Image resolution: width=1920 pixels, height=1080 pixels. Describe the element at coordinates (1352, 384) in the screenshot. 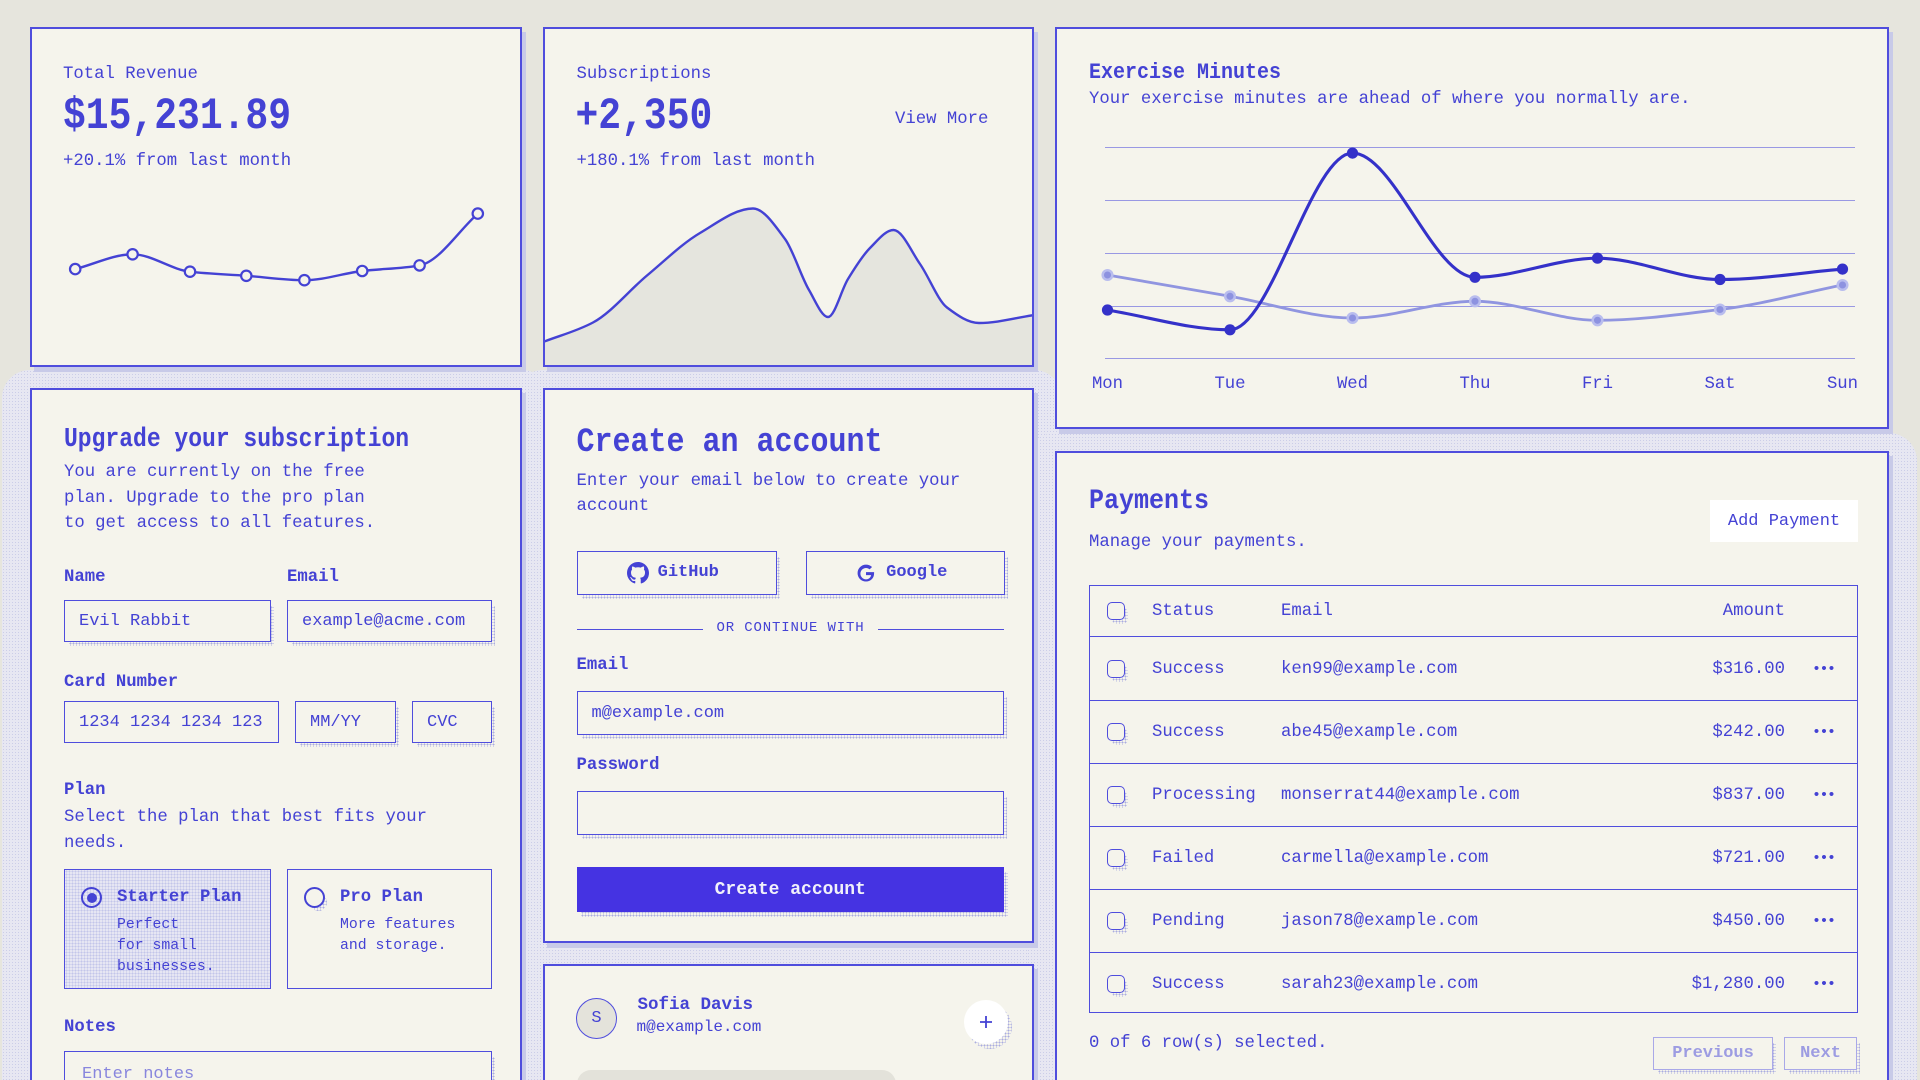

I see `svg-text: Wed` at that location.